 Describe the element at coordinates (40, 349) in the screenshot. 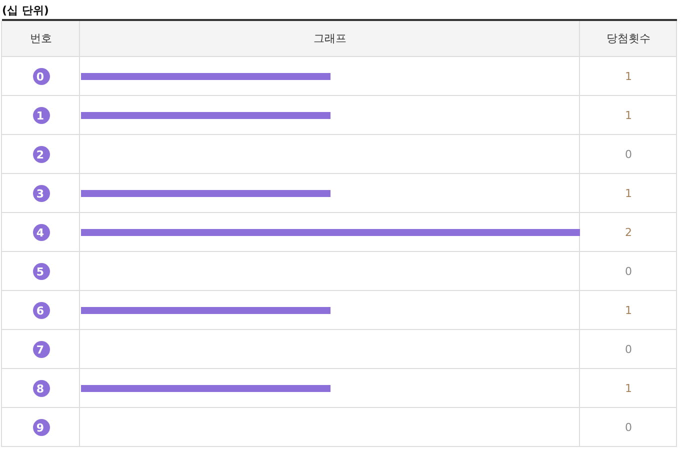

I see `y-tick-label: 7` at that location.